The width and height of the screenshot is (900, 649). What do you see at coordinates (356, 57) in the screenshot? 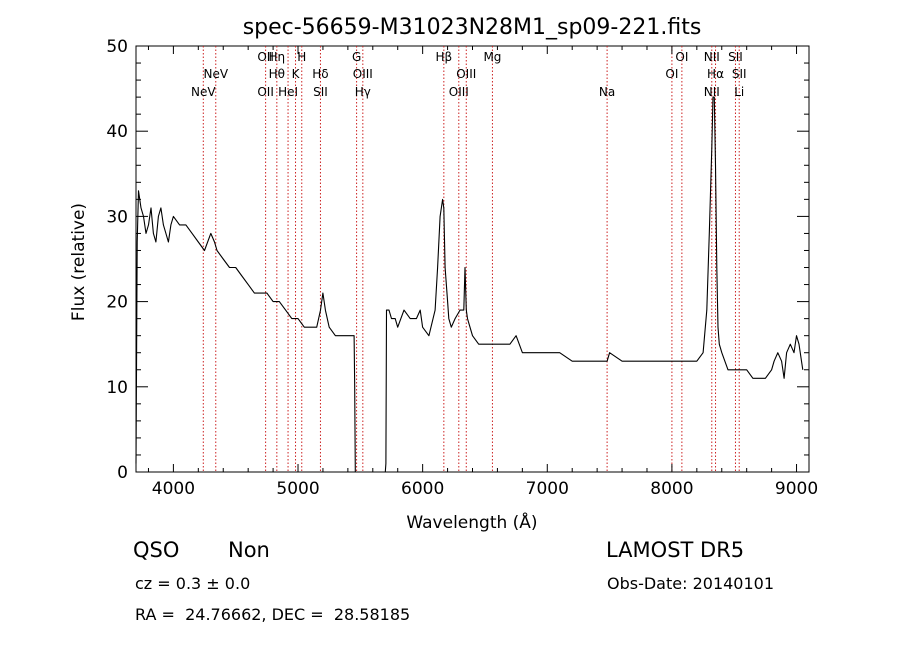
I see `line-marker-label: G` at bounding box center [356, 57].